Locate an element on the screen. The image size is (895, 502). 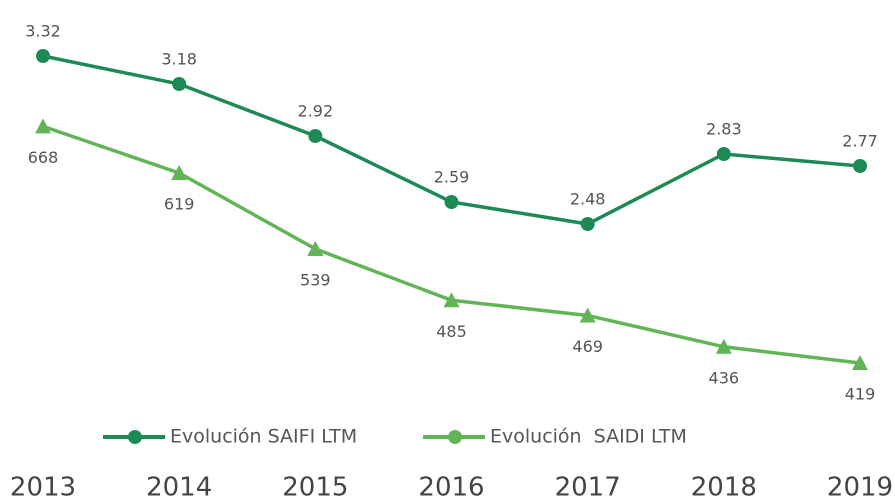
data-label: 619 is located at coordinates (179, 203).